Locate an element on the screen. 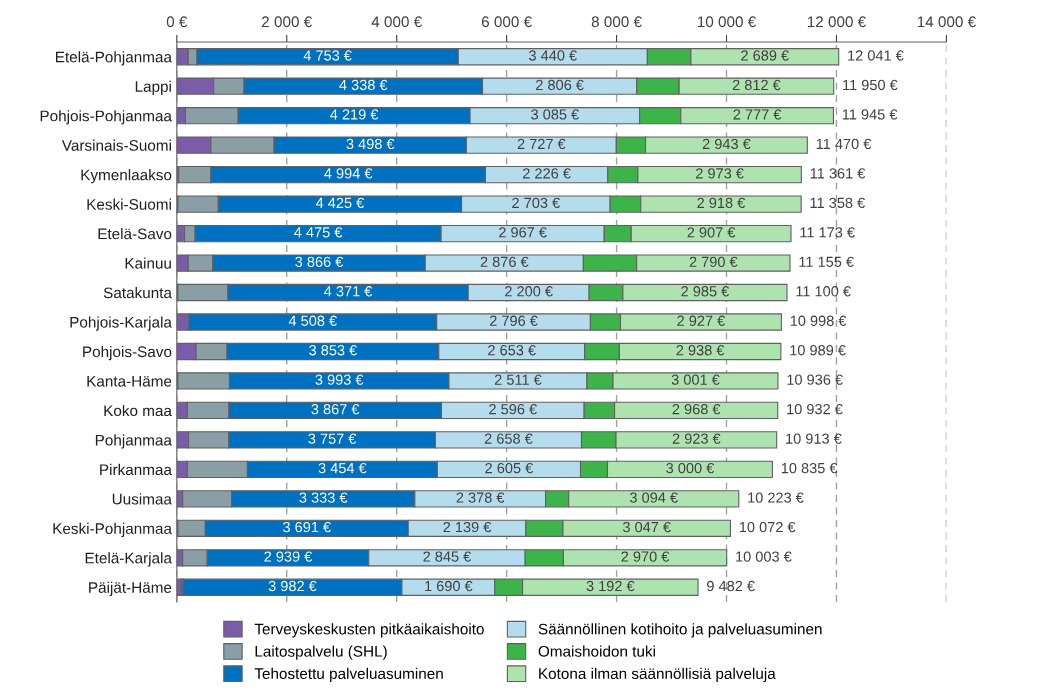 This screenshot has width=1040, height=700. y-tick-label: Kainuu is located at coordinates (148, 263).